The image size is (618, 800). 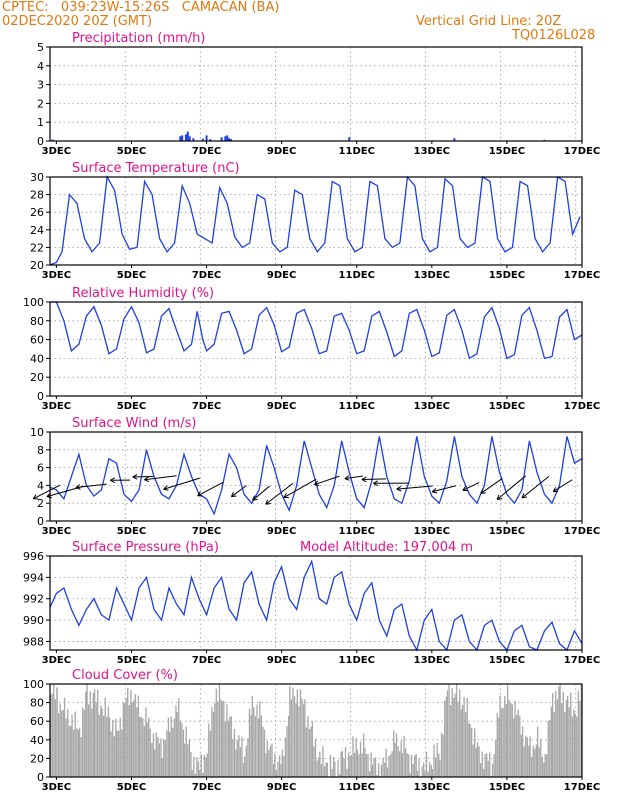 What do you see at coordinates (432, 275) in the screenshot?
I see `x-tick-label: 13DEC` at bounding box center [432, 275].